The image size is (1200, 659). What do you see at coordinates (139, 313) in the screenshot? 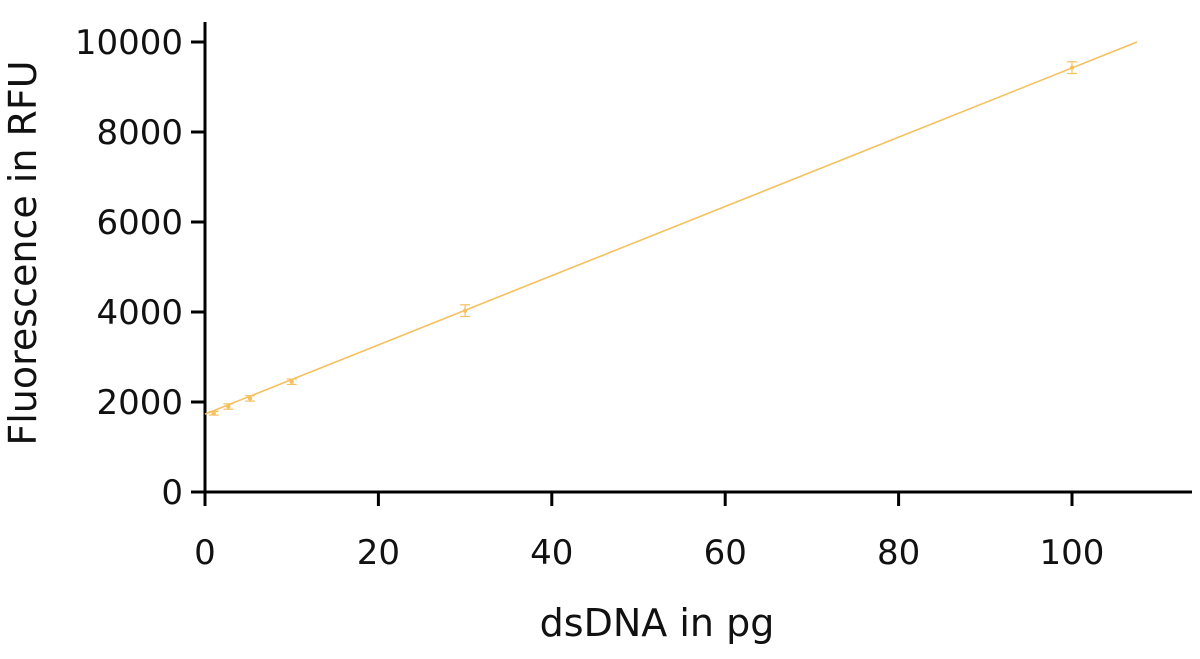
I see `y-tick-label: 4000` at bounding box center [139, 313].